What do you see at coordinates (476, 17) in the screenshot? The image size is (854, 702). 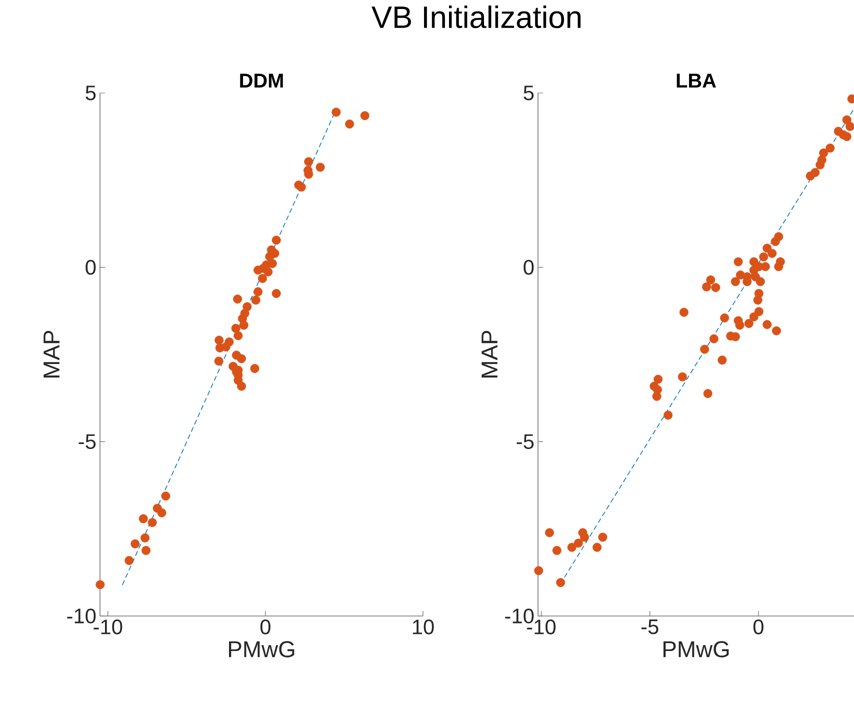 I see `text: VB Initialization` at bounding box center [476, 17].